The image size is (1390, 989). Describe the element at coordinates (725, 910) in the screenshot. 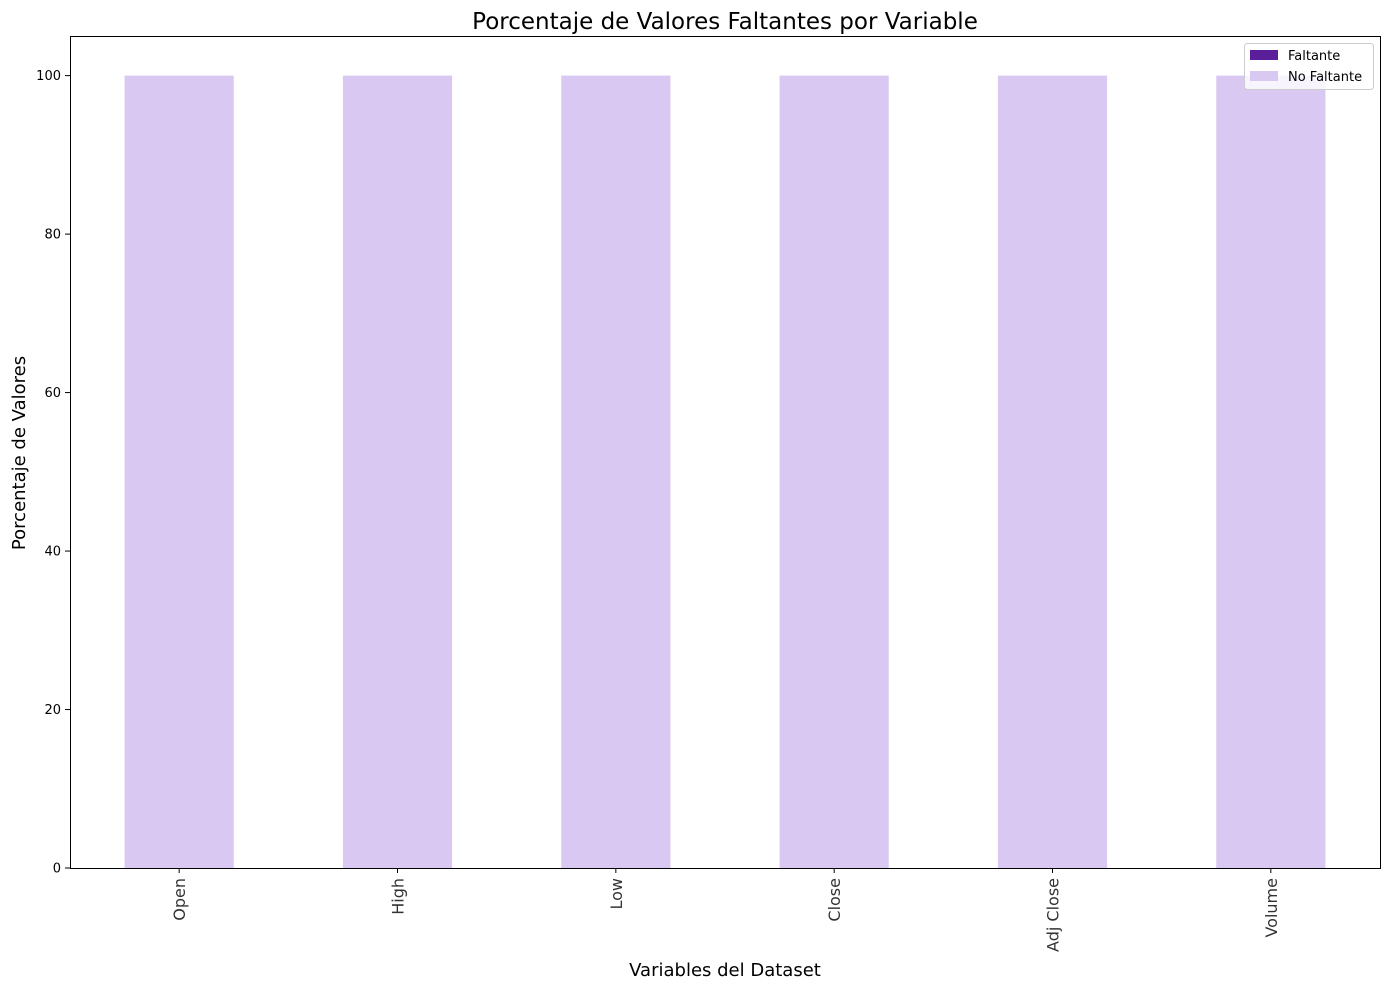

I see `x-axis: Open High Low Close Adj Close Volume` at that location.